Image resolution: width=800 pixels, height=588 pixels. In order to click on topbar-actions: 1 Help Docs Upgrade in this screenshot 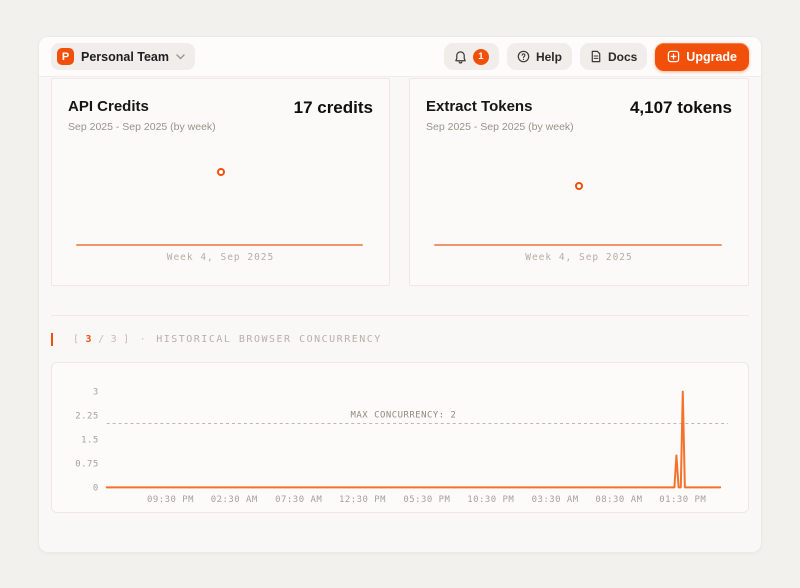, I will do `click(596, 56)`.